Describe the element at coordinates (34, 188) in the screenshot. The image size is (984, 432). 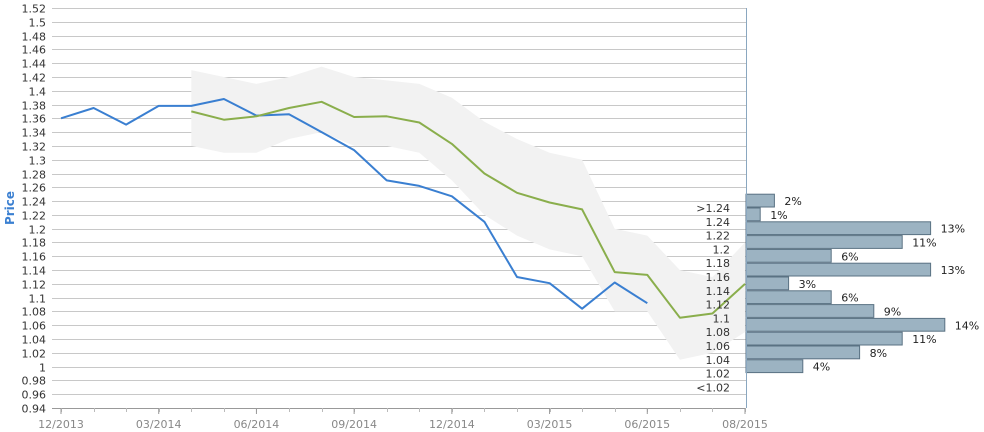
I see `y-tick-label: 1.26` at that location.